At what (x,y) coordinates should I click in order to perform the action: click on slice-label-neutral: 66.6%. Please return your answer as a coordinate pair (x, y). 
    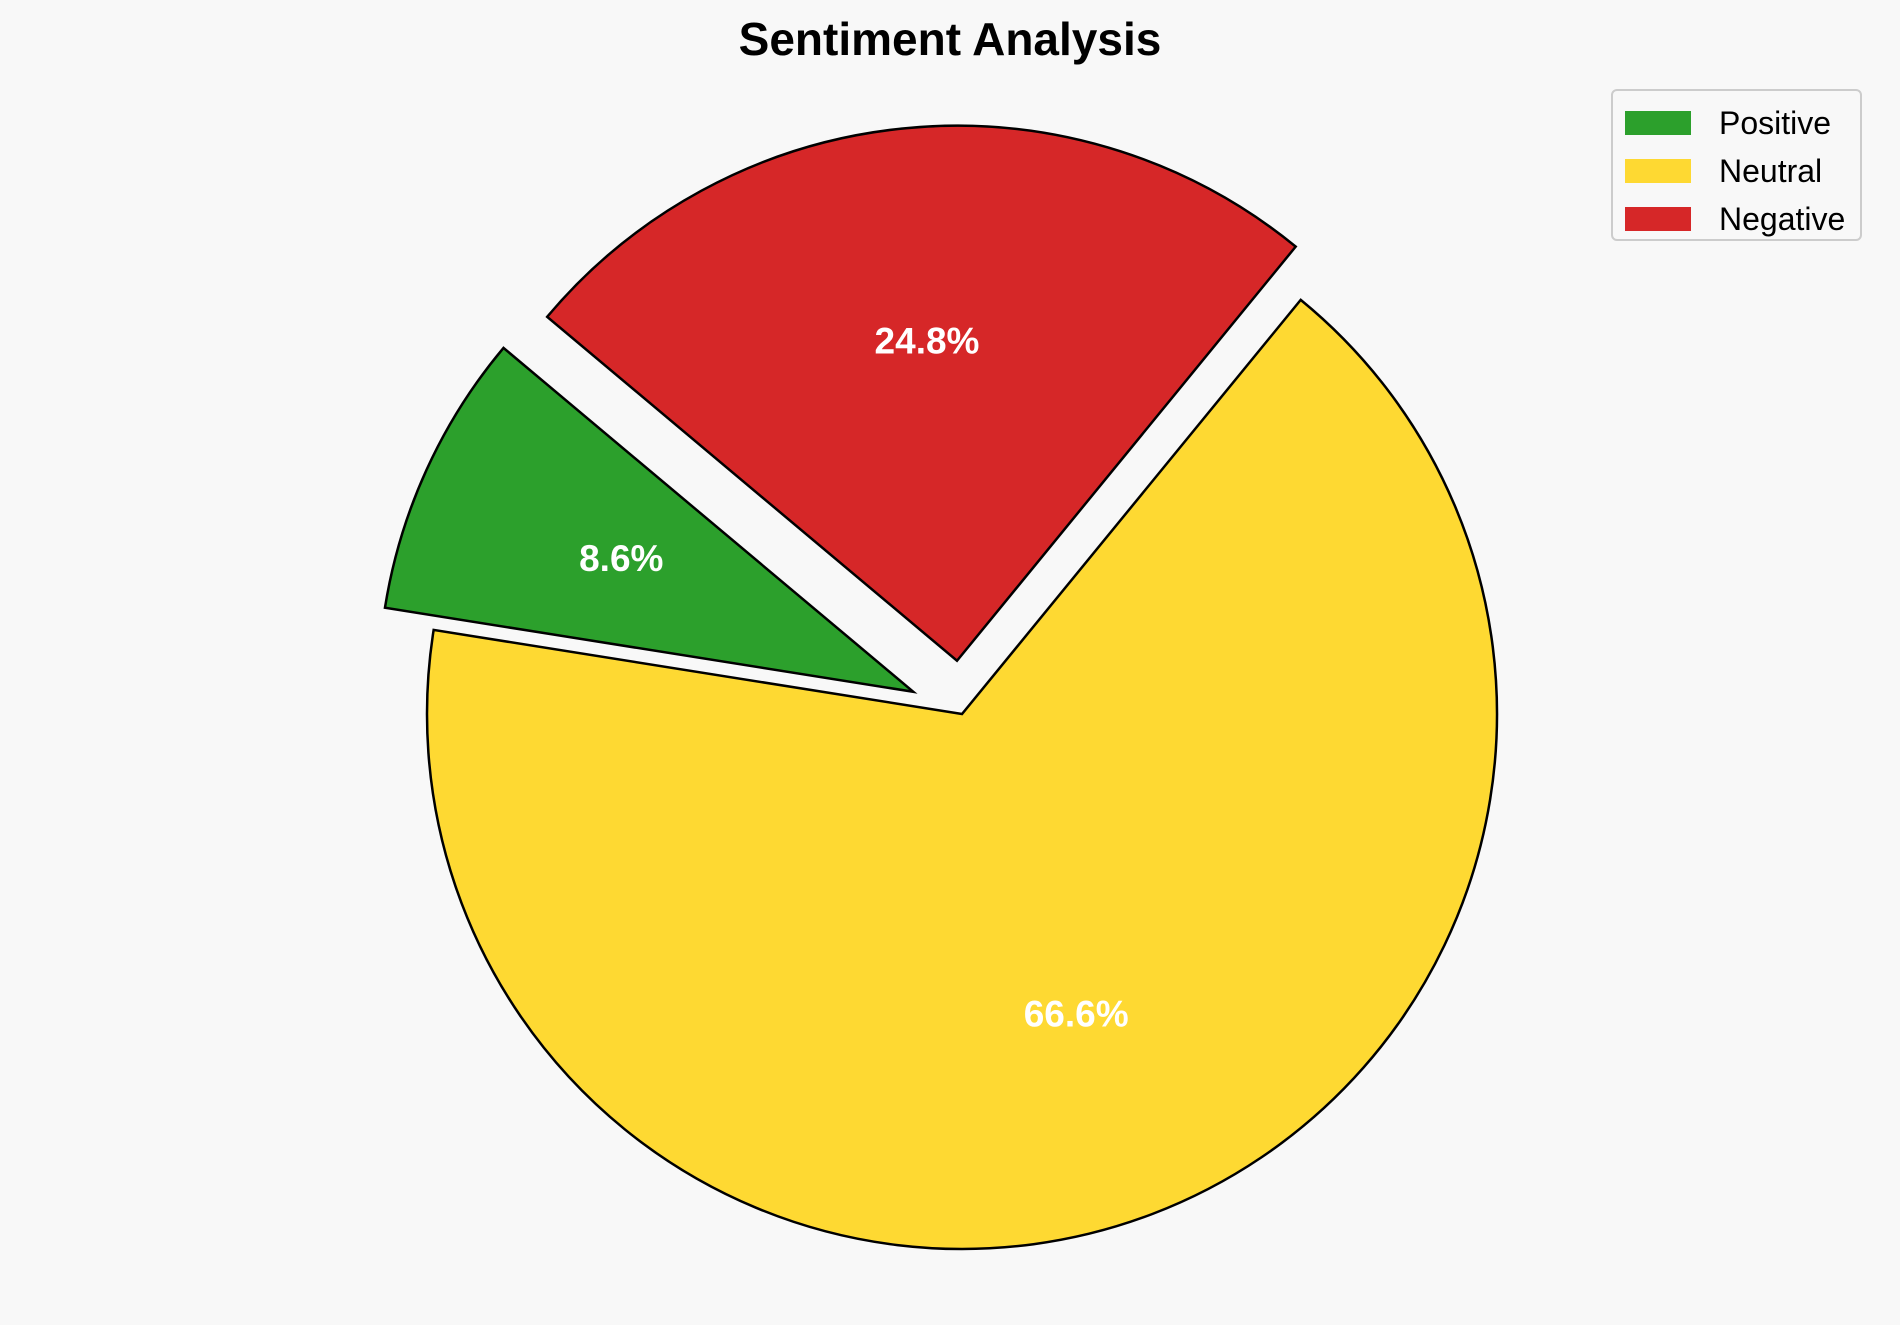
    Looking at the image, I should click on (1076, 1013).